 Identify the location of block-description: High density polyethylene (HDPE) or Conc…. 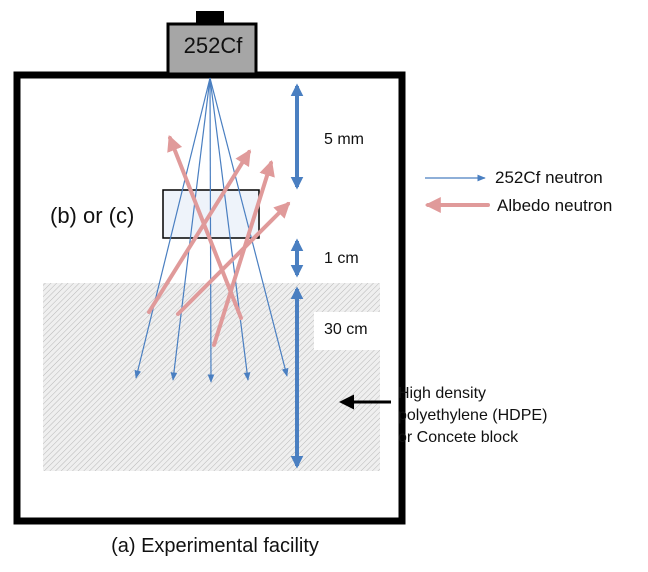
(498, 416).